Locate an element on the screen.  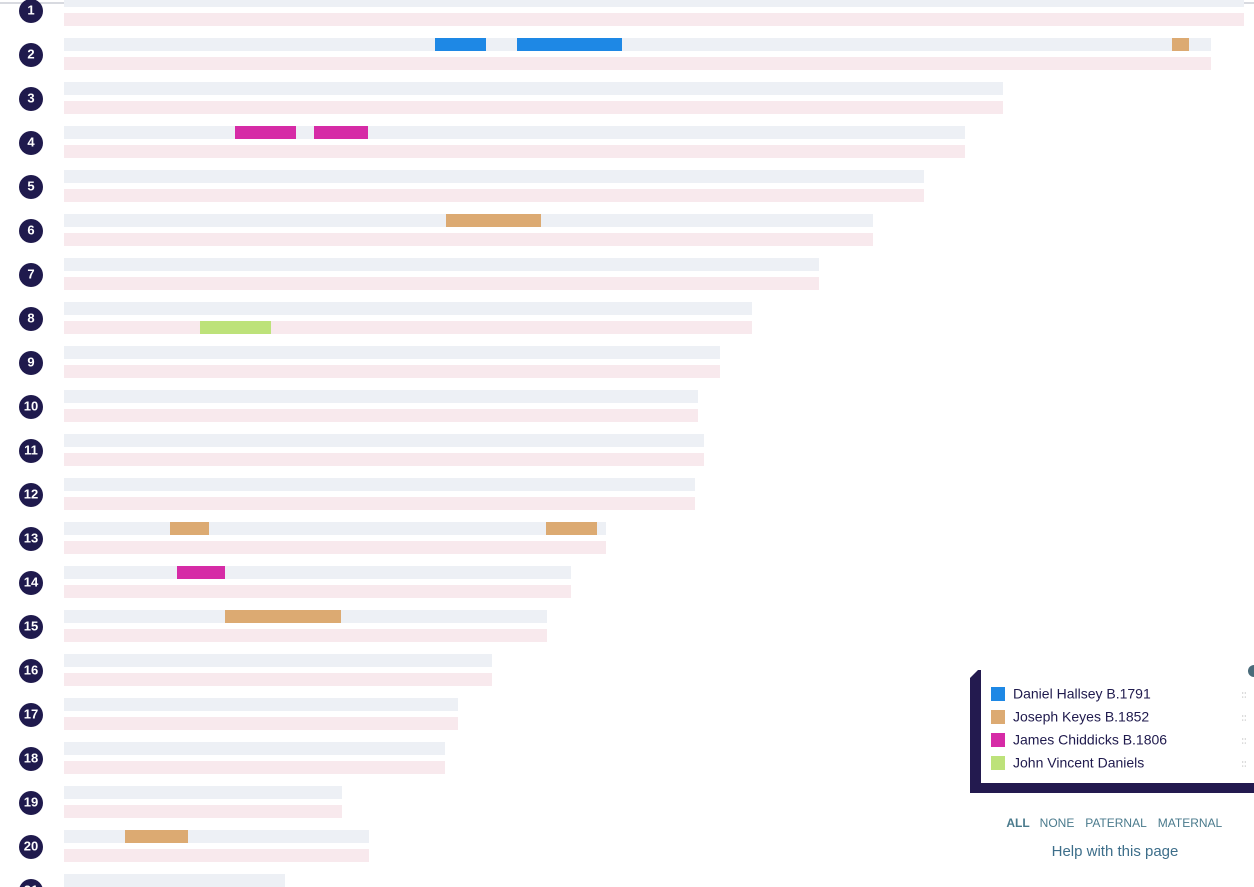
chromosome-number: 2 is located at coordinates (30, 53).